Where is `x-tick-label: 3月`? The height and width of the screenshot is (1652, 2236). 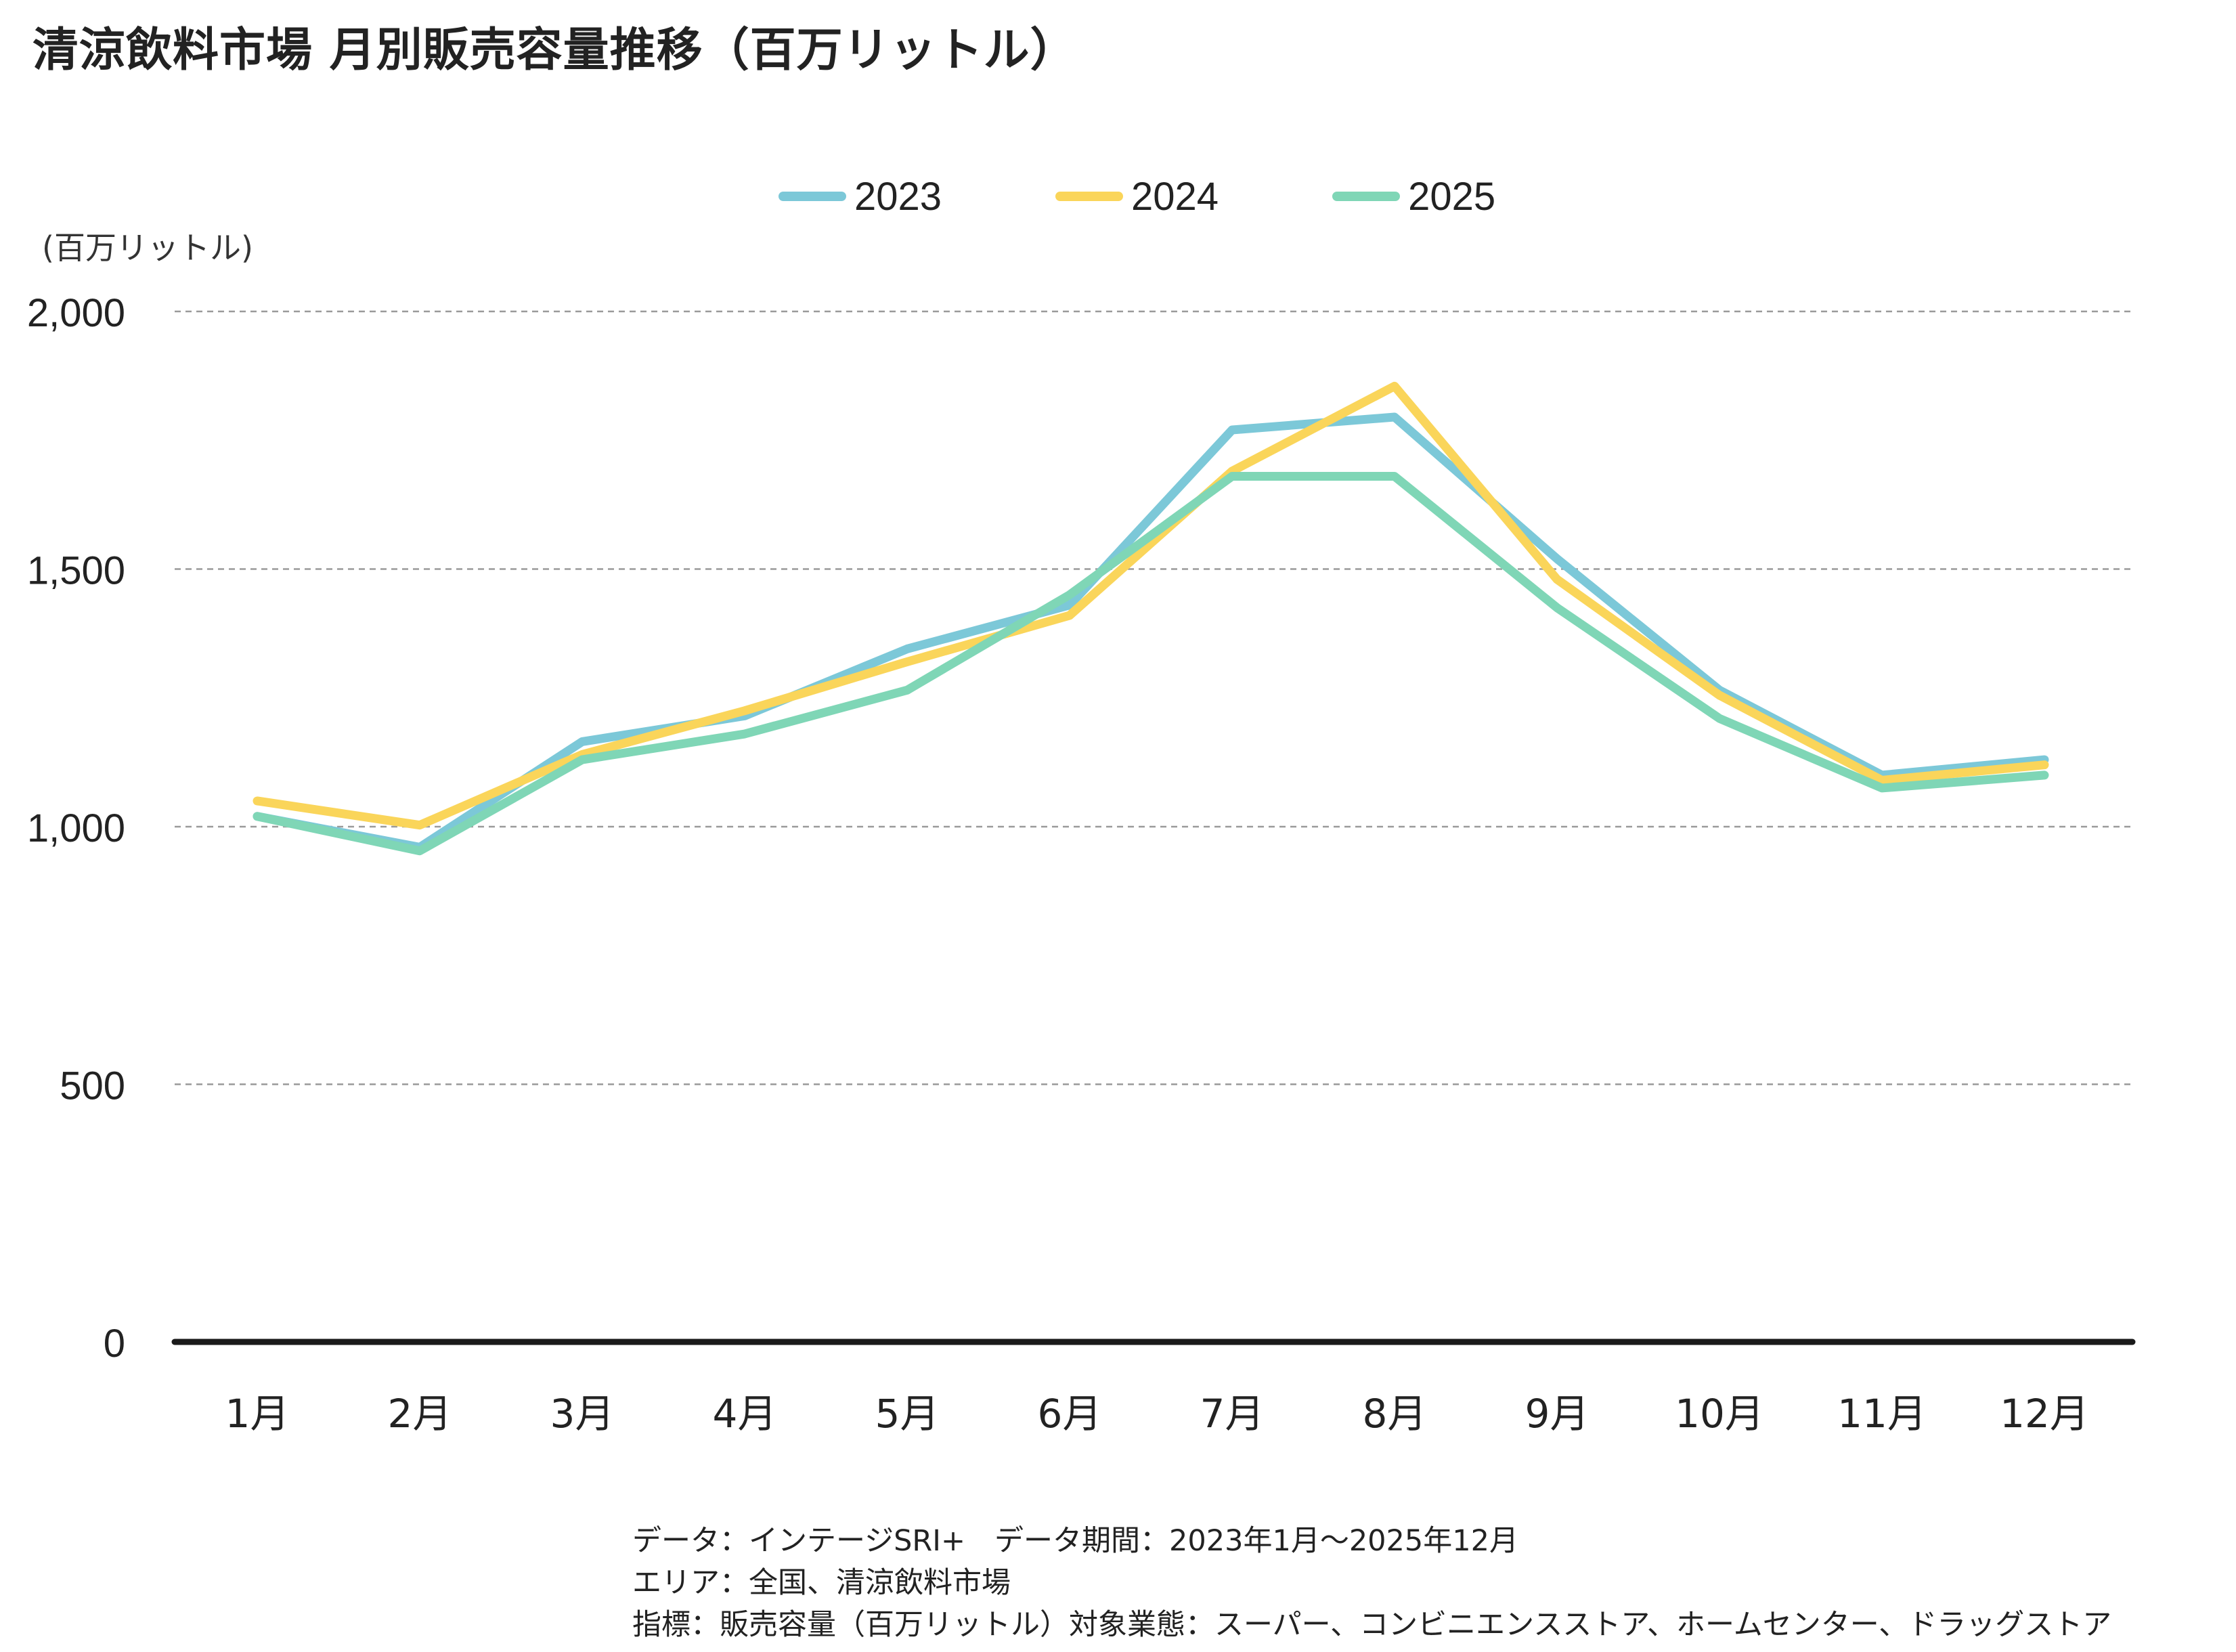 x-tick-label: 3月 is located at coordinates (582, 1414).